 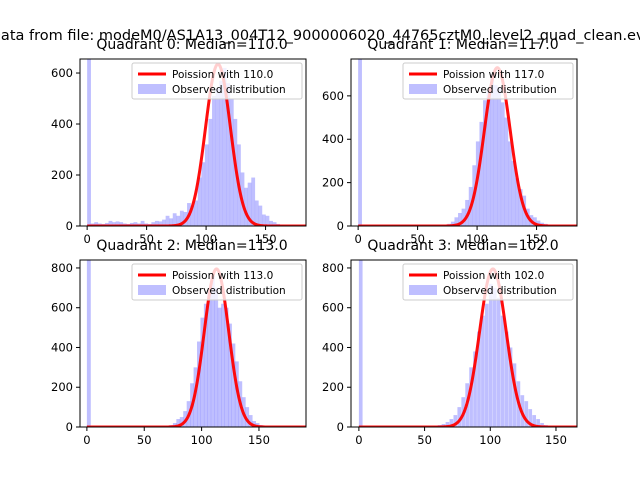 I want to click on y-tick-label: 800, so click(x=62, y=268).